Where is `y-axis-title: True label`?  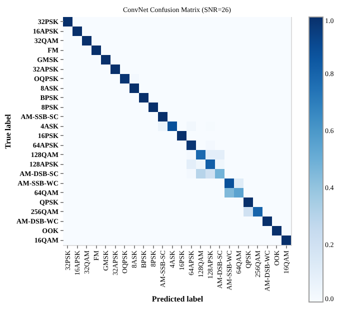
y-axis-title: True label is located at coordinates (8, 131).